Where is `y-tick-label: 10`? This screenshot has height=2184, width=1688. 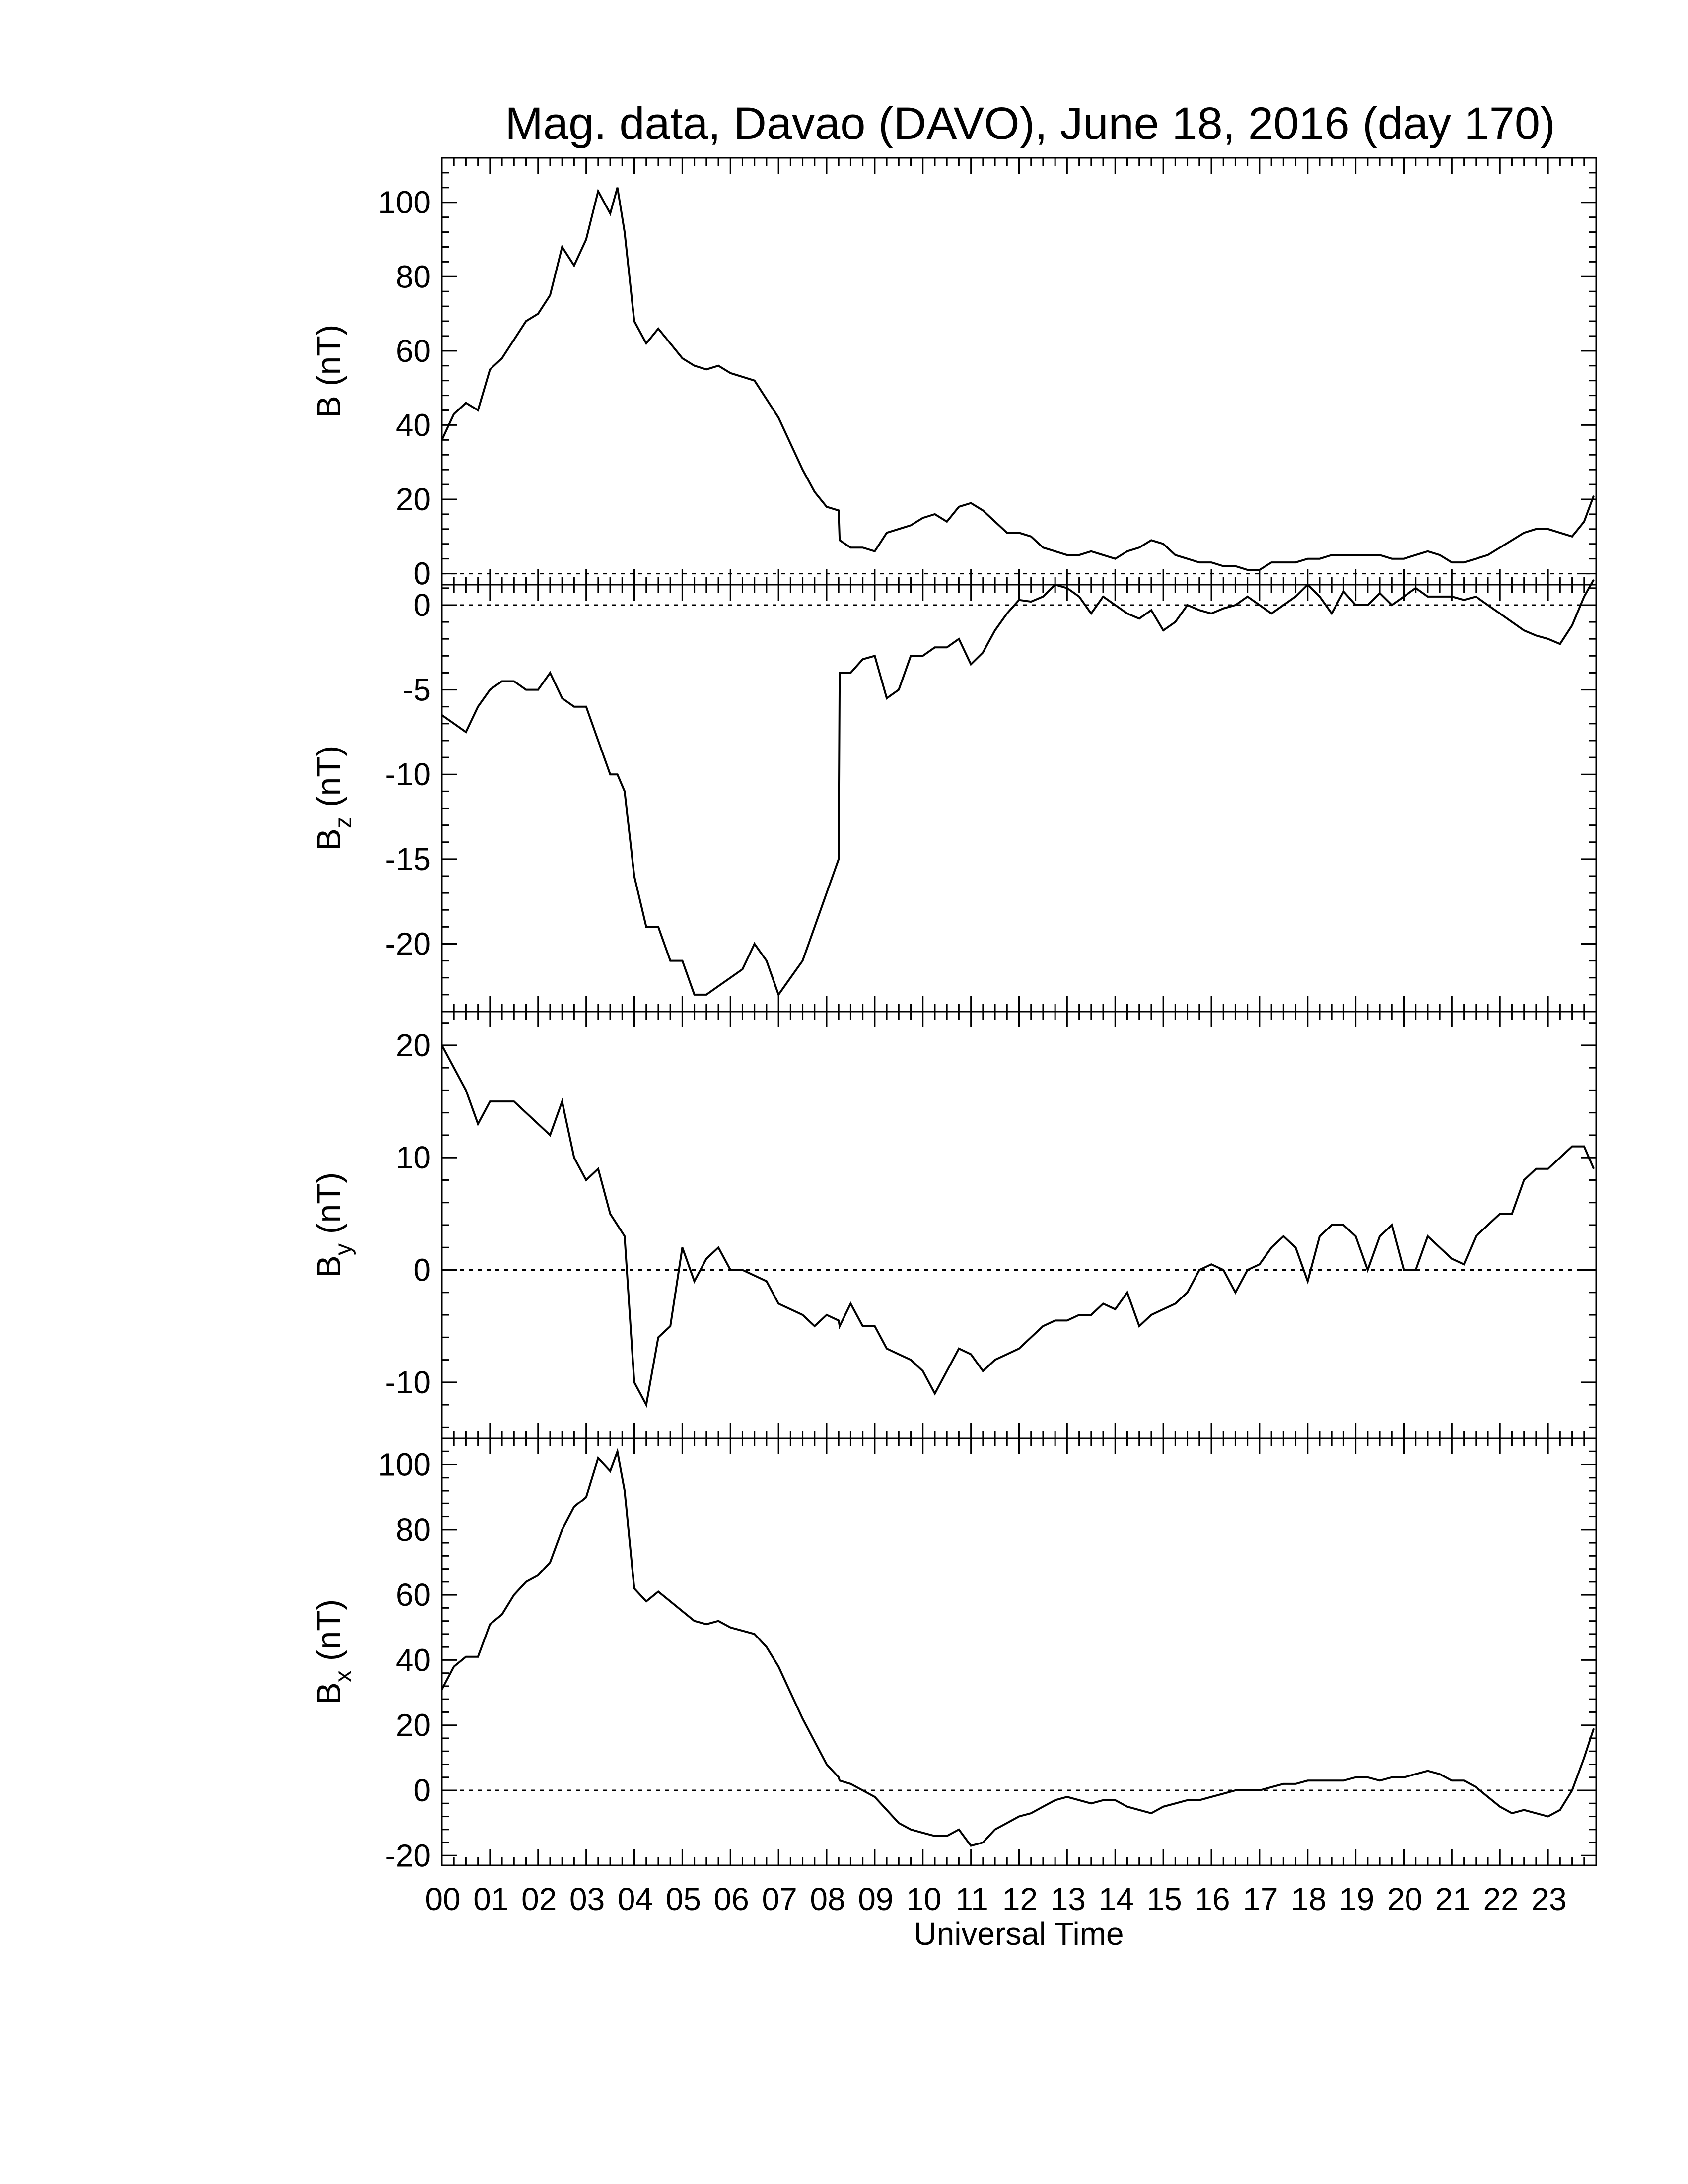
y-tick-label: 10 is located at coordinates (413, 1157).